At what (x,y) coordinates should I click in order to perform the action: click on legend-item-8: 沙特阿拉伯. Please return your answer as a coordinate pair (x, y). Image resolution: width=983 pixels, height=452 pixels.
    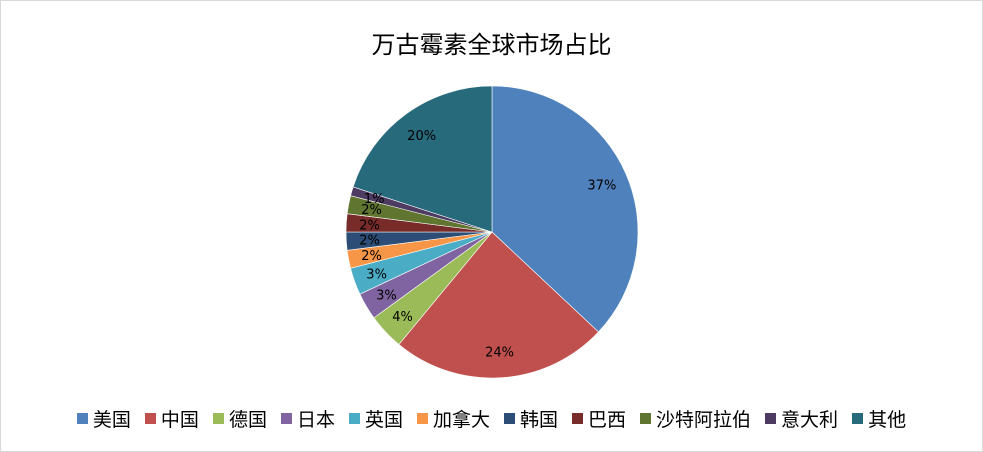
    Looking at the image, I should click on (695, 418).